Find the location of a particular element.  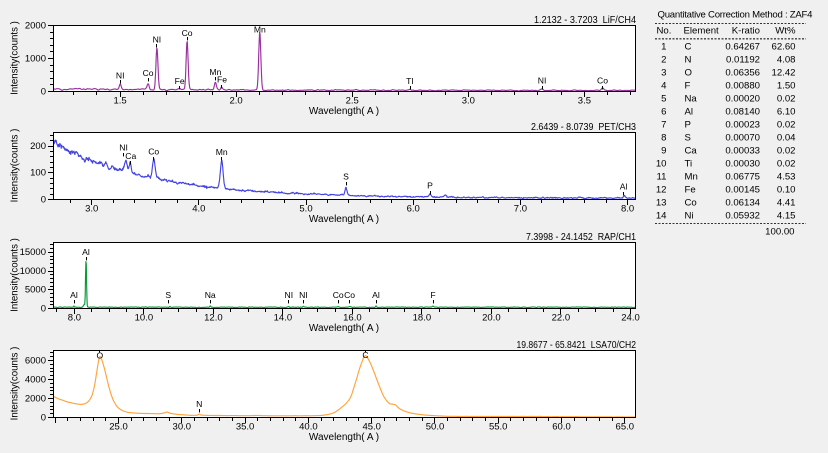

svg-text: Na is located at coordinates (691, 98).